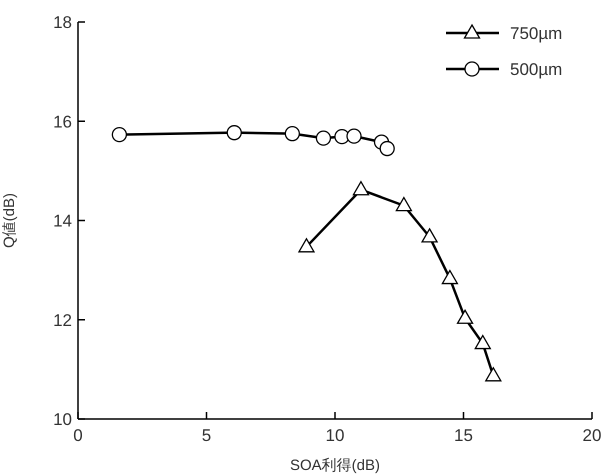 The image size is (608, 476). Describe the element at coordinates (592, 435) in the screenshot. I see `x-tick-label: 20` at that location.